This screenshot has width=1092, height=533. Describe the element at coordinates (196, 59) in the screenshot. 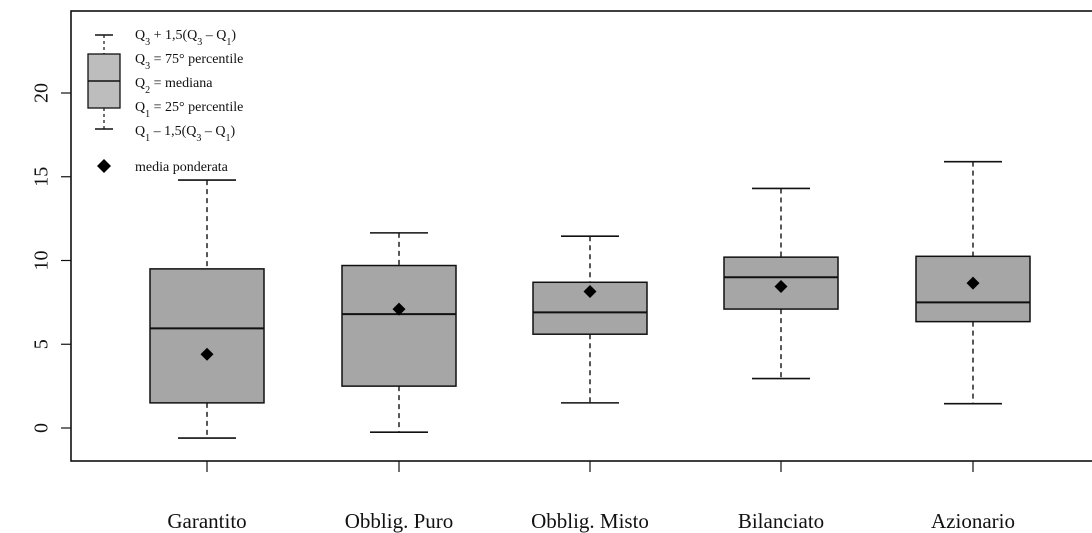

I see `legend-text-part: = 75° percentile` at that location.